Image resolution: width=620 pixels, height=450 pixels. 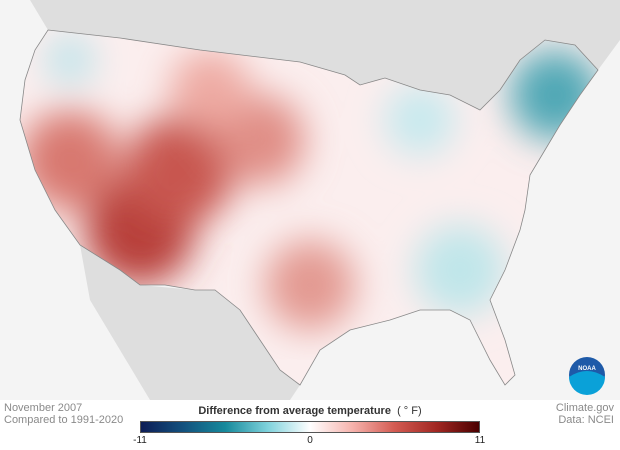 What do you see at coordinates (587, 376) in the screenshot?
I see `noaa-logo: NOAA` at bounding box center [587, 376].